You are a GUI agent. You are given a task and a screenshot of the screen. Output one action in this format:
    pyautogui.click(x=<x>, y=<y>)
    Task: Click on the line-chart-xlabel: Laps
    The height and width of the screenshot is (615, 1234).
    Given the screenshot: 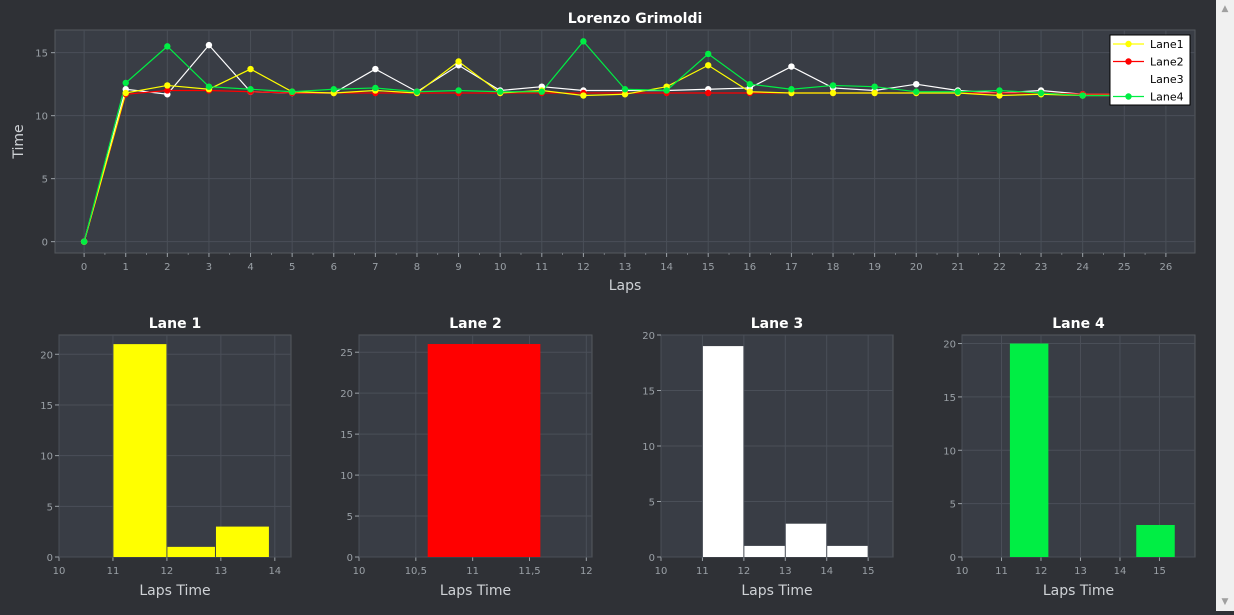 What is the action you would take?
    pyautogui.click(x=625, y=286)
    